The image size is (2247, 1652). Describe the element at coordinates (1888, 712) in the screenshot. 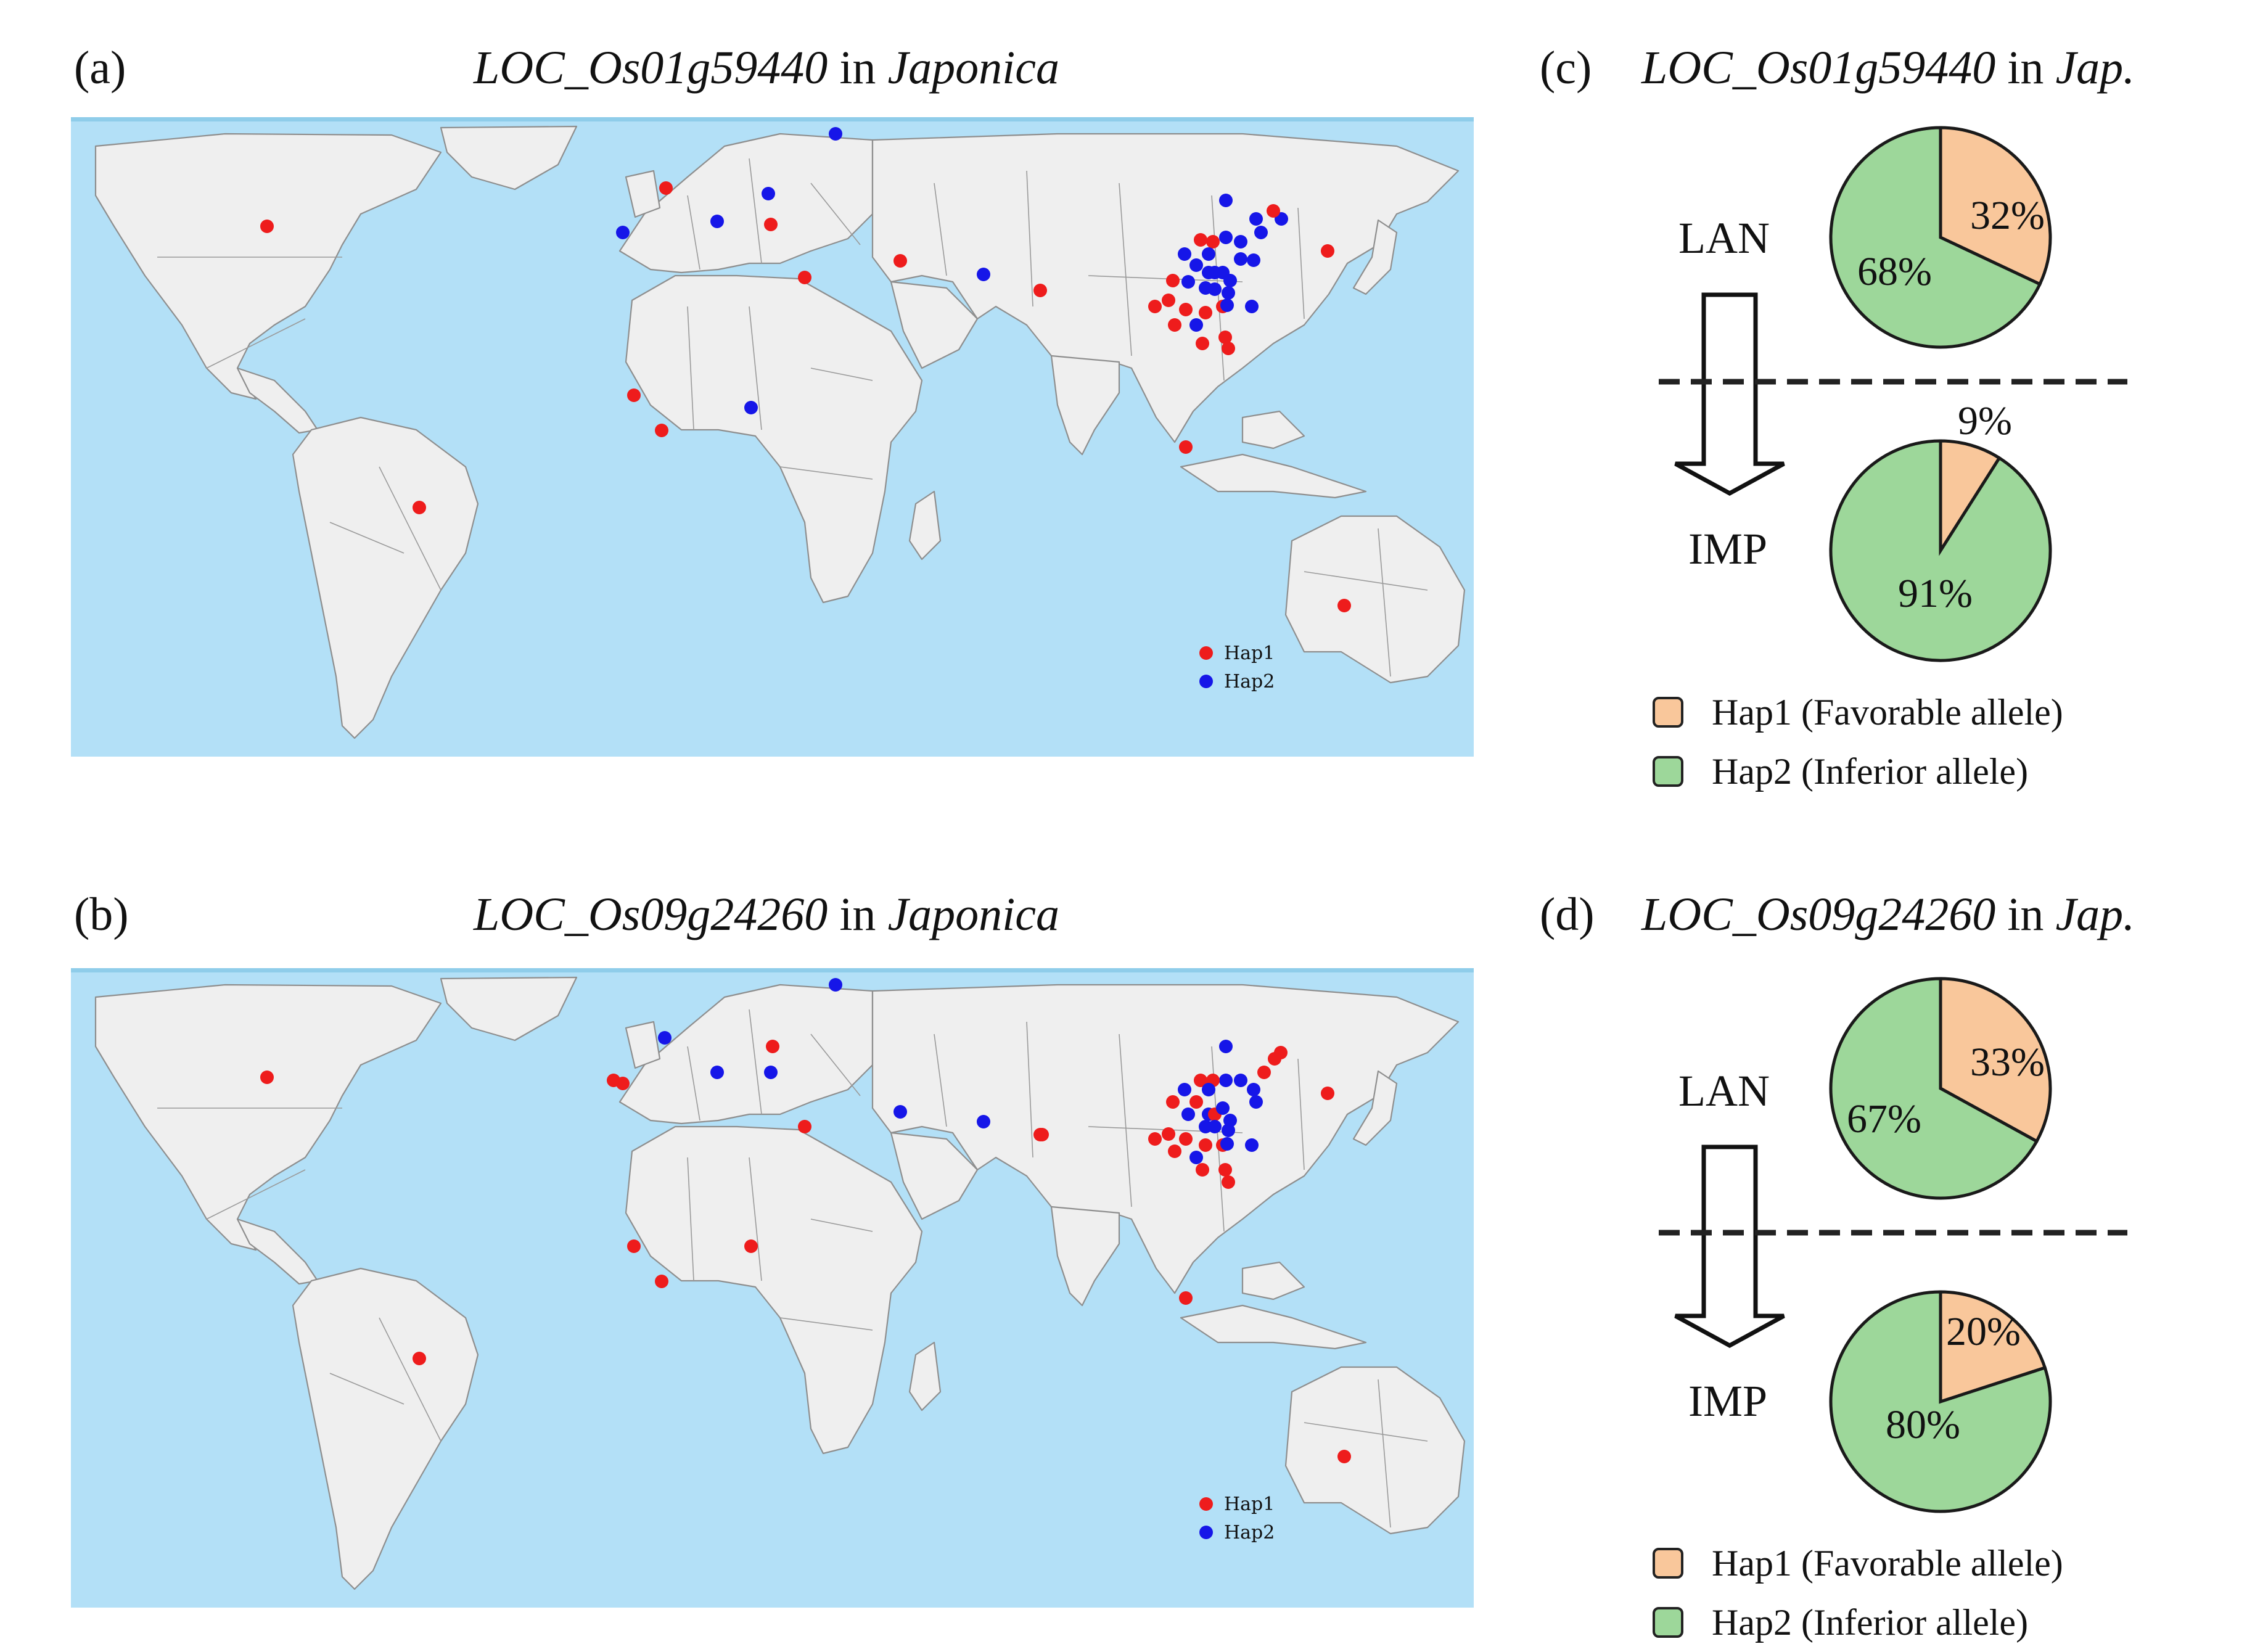

I see `panel-c-legend-hap1: Hap1 (Favorable allele)` at that location.